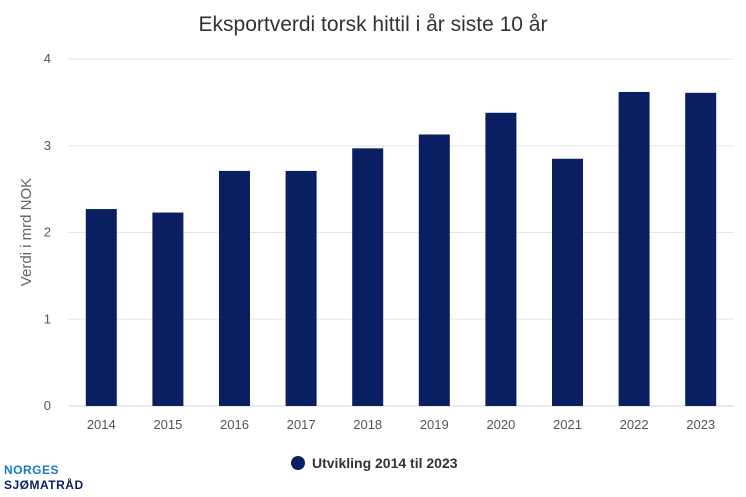 The width and height of the screenshot is (746, 497). What do you see at coordinates (234, 424) in the screenshot?
I see `x-tick-label: 2016` at bounding box center [234, 424].